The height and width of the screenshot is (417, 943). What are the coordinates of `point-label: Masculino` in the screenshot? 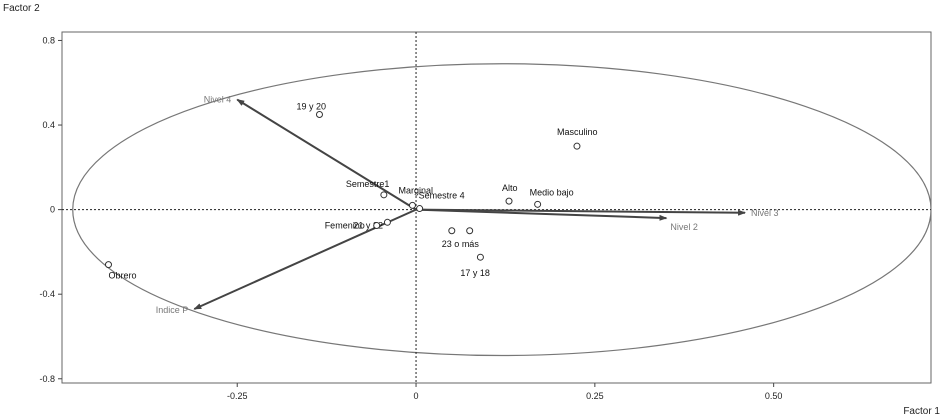 It's located at (577, 132).